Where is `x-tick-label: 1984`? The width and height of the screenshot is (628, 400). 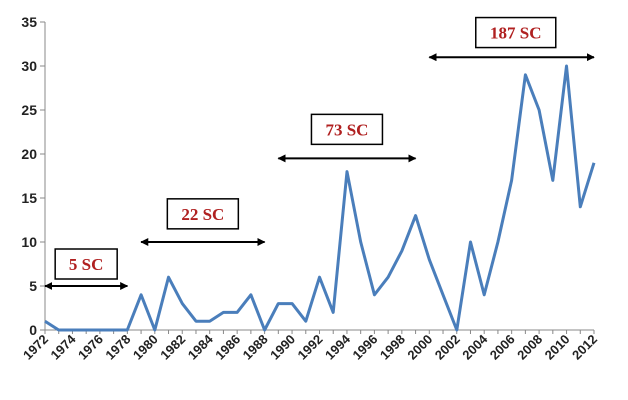 x-tick-label: 1984 is located at coordinates (201, 347).